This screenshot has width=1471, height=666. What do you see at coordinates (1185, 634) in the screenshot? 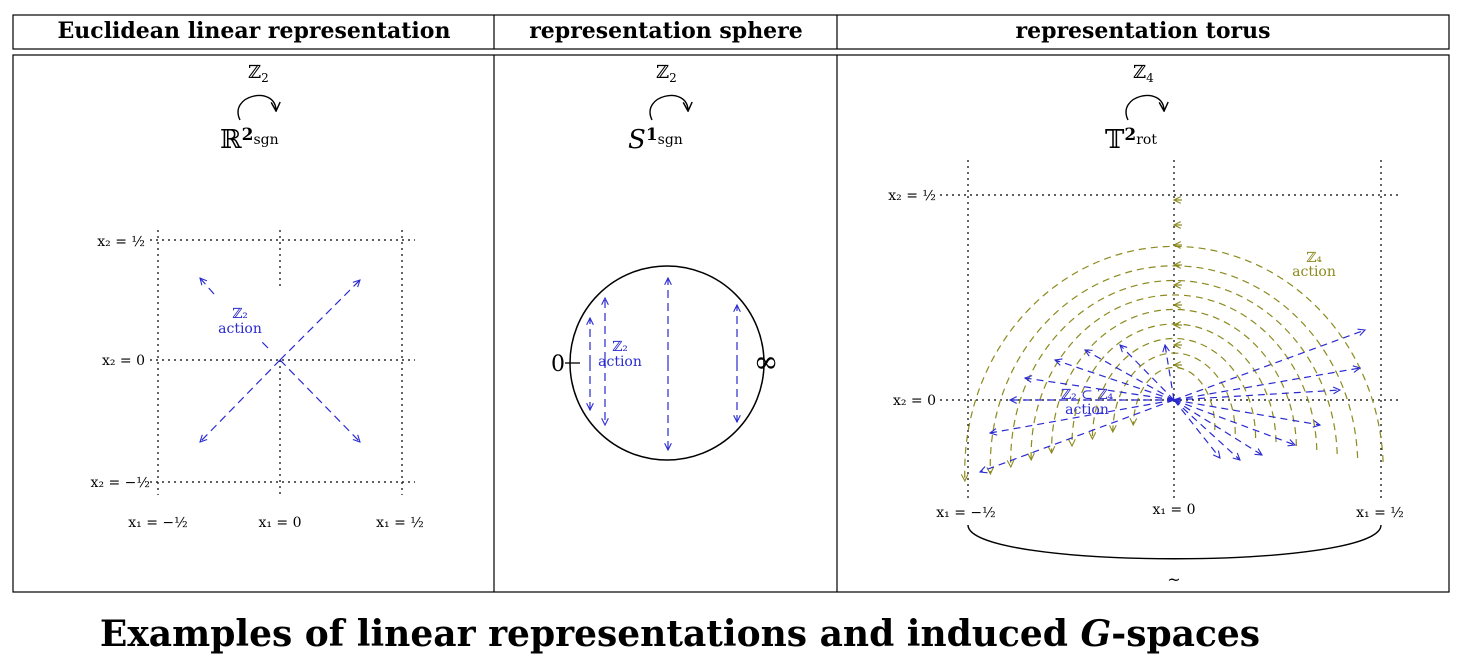
I see `caption-text: -spaces` at bounding box center [1185, 634].